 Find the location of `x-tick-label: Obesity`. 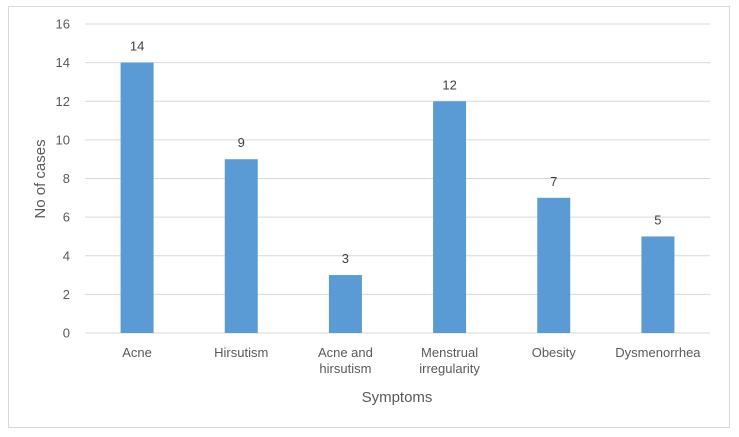

x-tick-label: Obesity is located at coordinates (554, 352).